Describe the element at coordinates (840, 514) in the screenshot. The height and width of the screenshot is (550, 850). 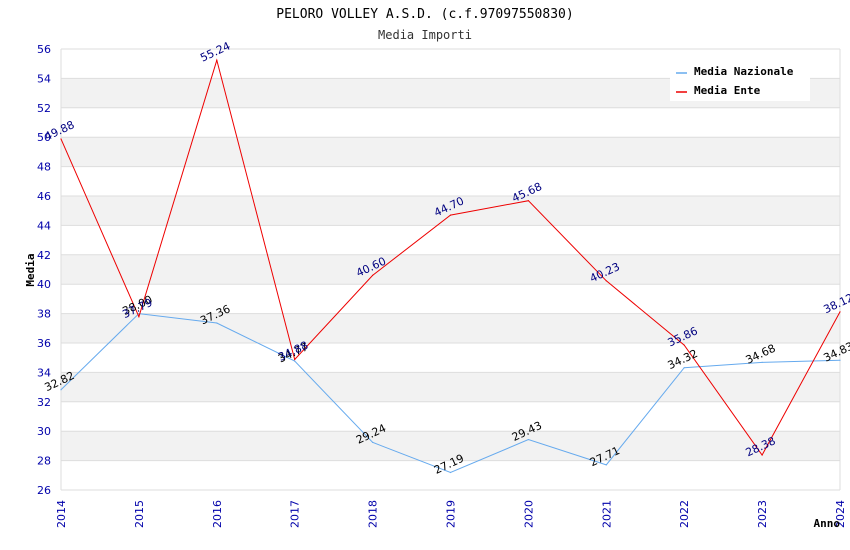
I see `x-tick-label: 2024` at that location.